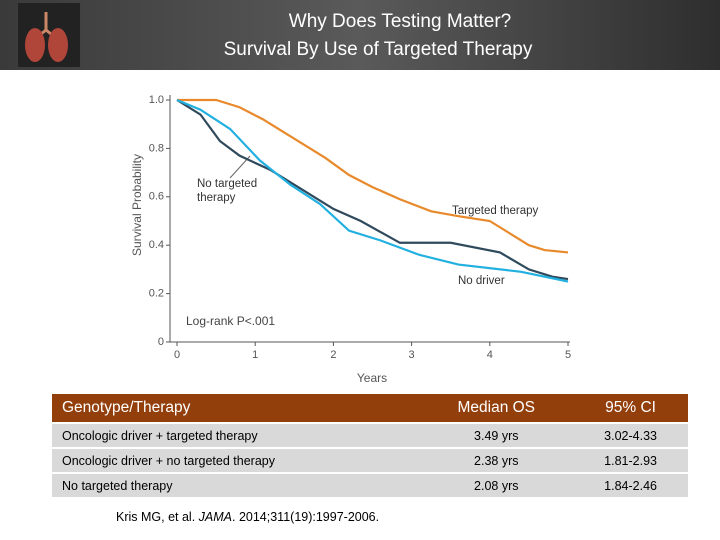 The image size is (720, 540). I want to click on y-tick-label: 0.6, so click(156, 197).